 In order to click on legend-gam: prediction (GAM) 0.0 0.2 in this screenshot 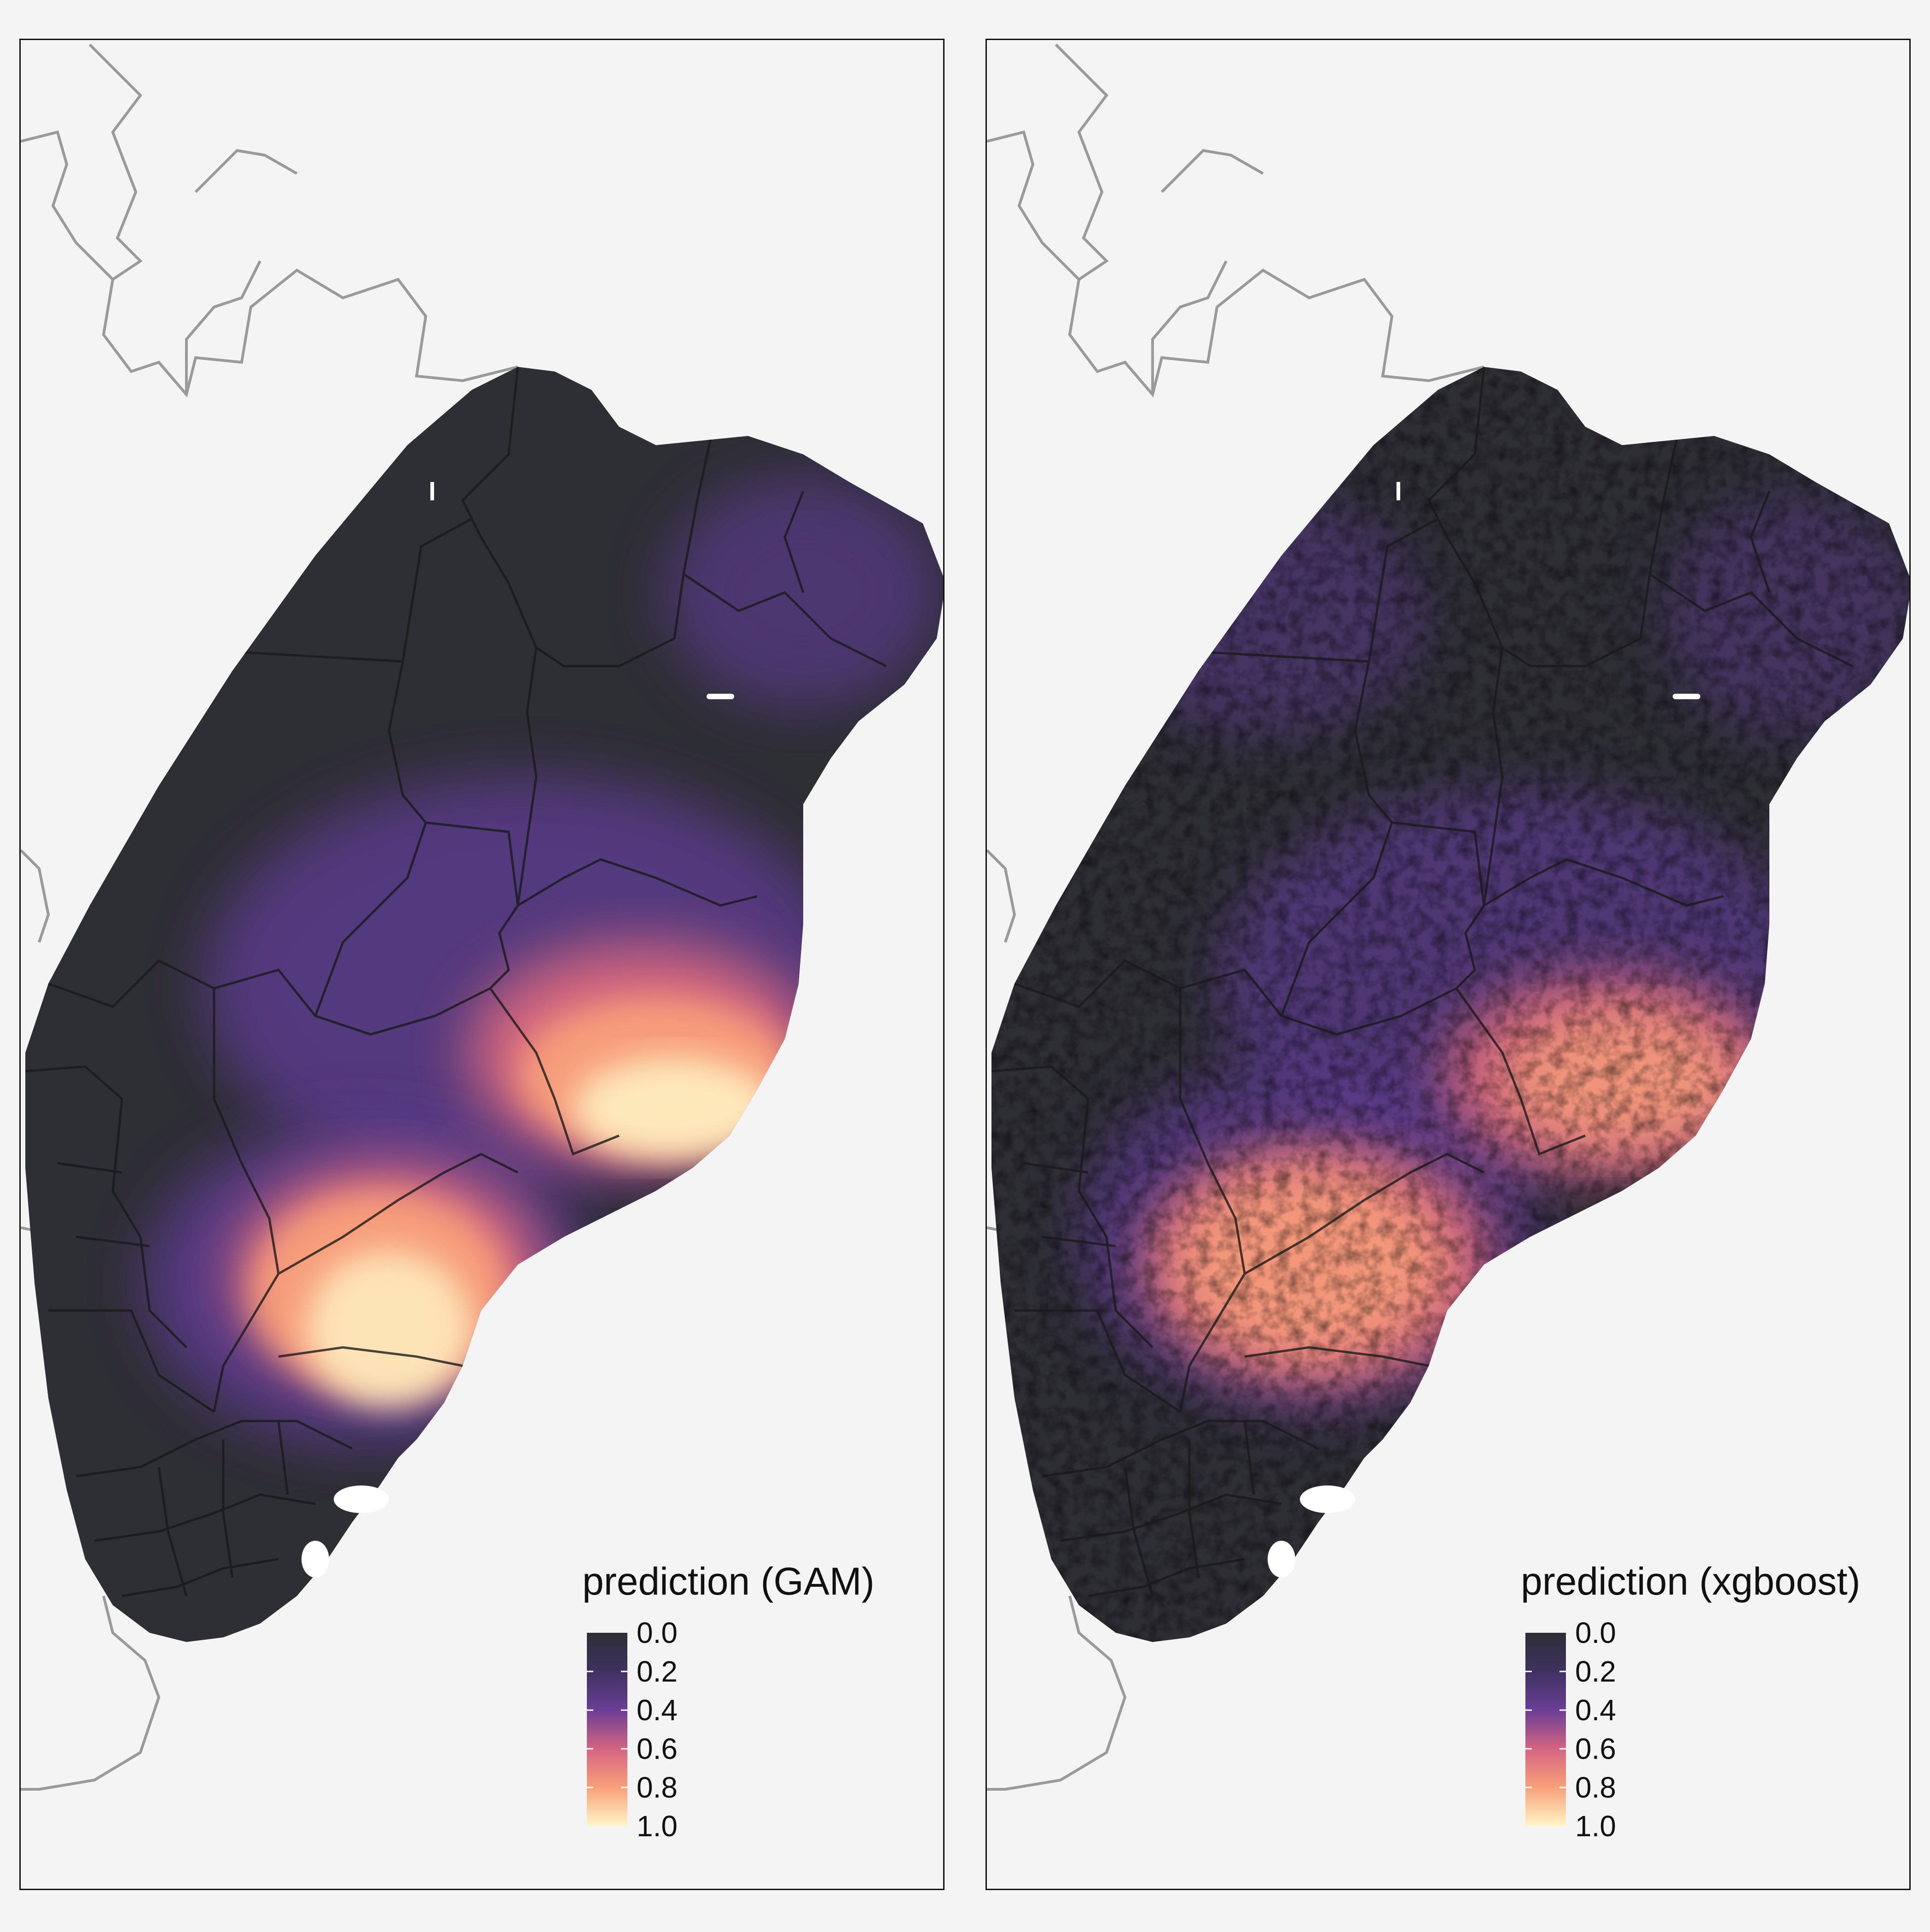, I will do `click(757, 1720)`.